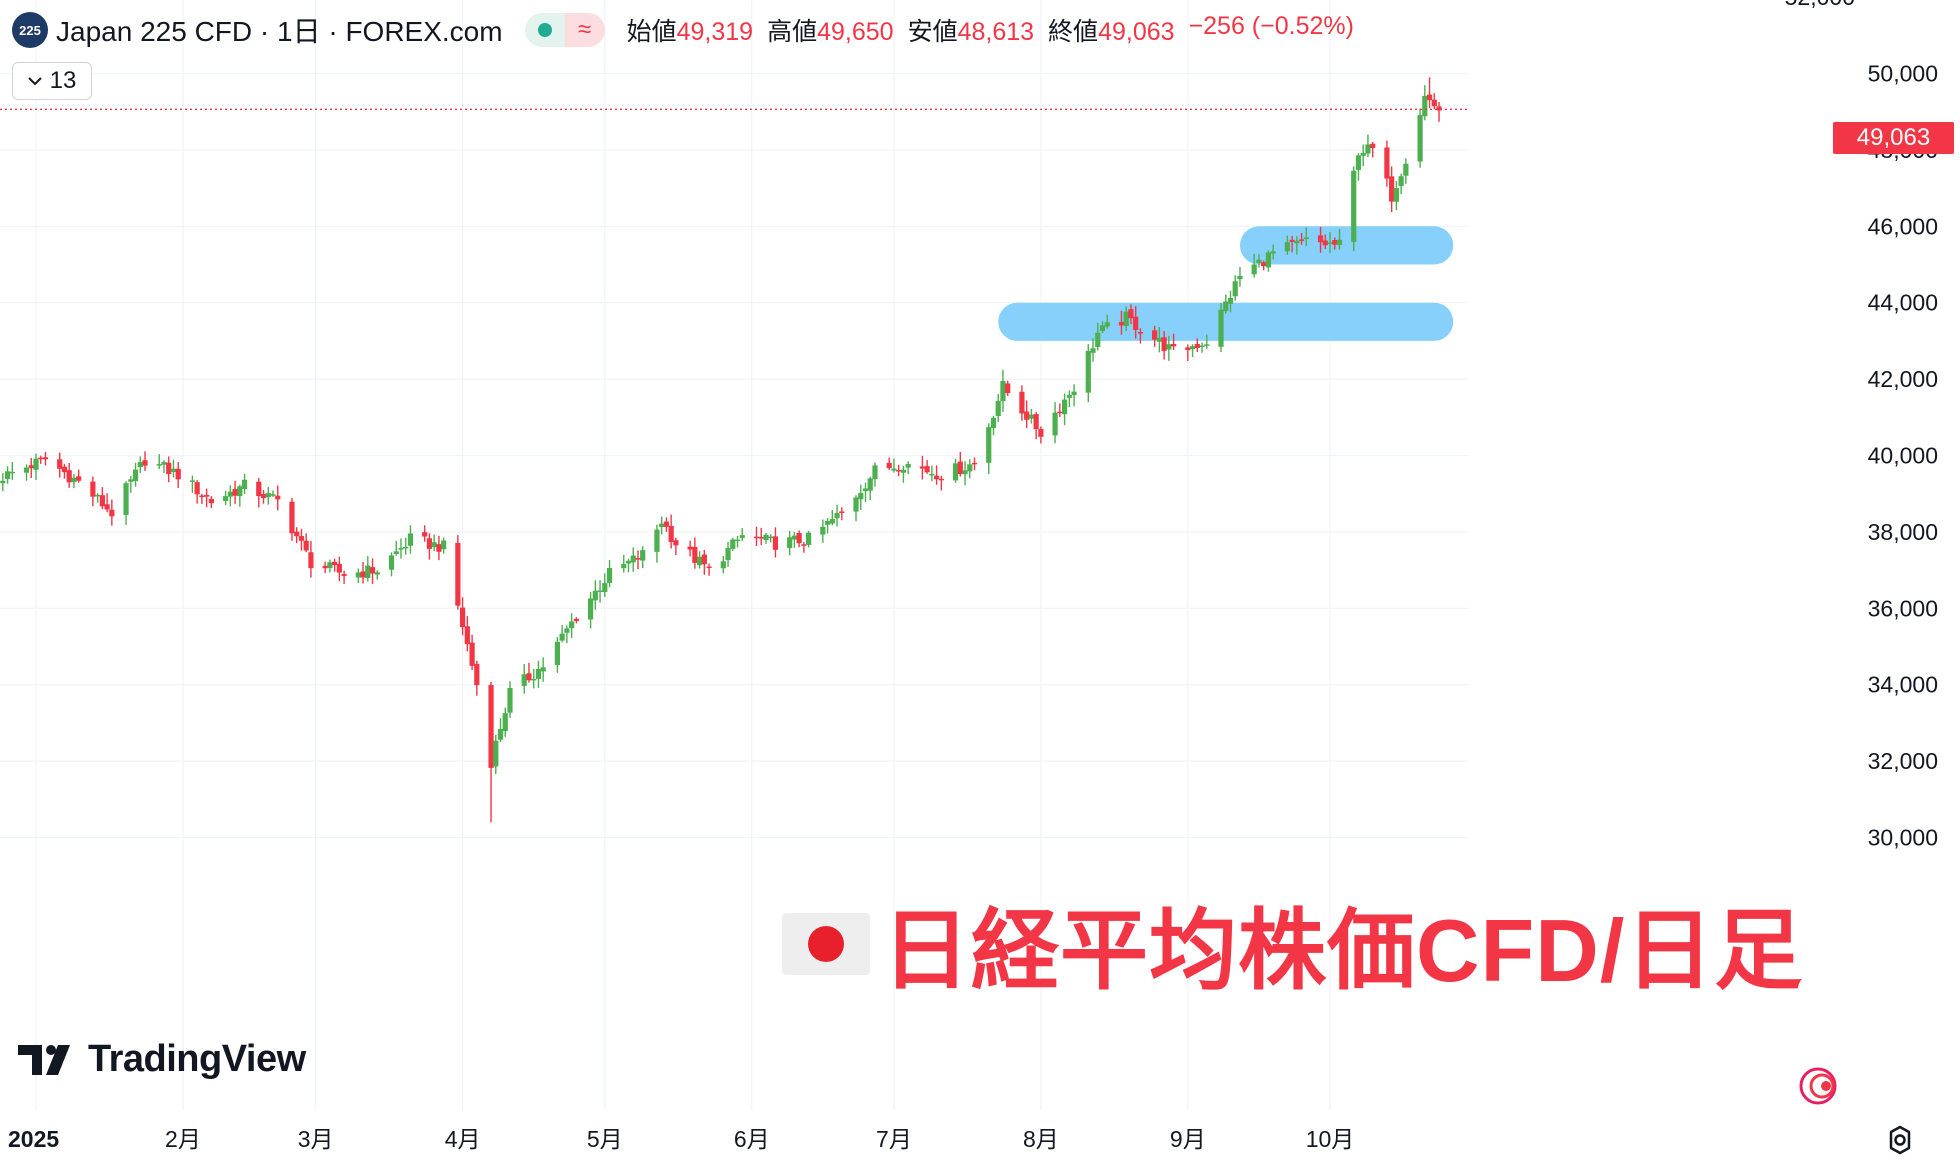 This screenshot has width=1960, height=1166. Describe the element at coordinates (1903, 761) in the screenshot. I see `y-tick-label: 32,000` at that location.